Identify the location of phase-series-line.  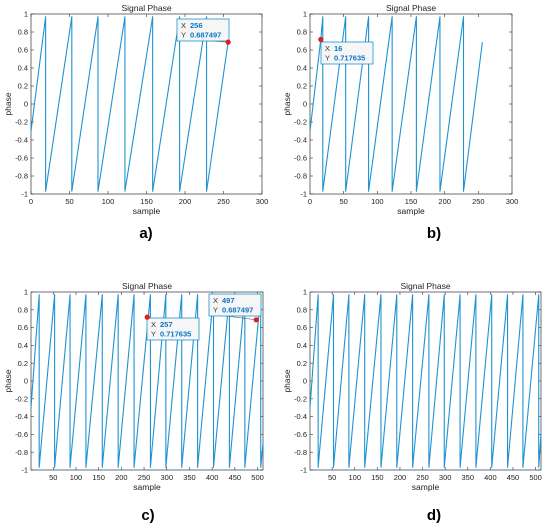
(129, 104).